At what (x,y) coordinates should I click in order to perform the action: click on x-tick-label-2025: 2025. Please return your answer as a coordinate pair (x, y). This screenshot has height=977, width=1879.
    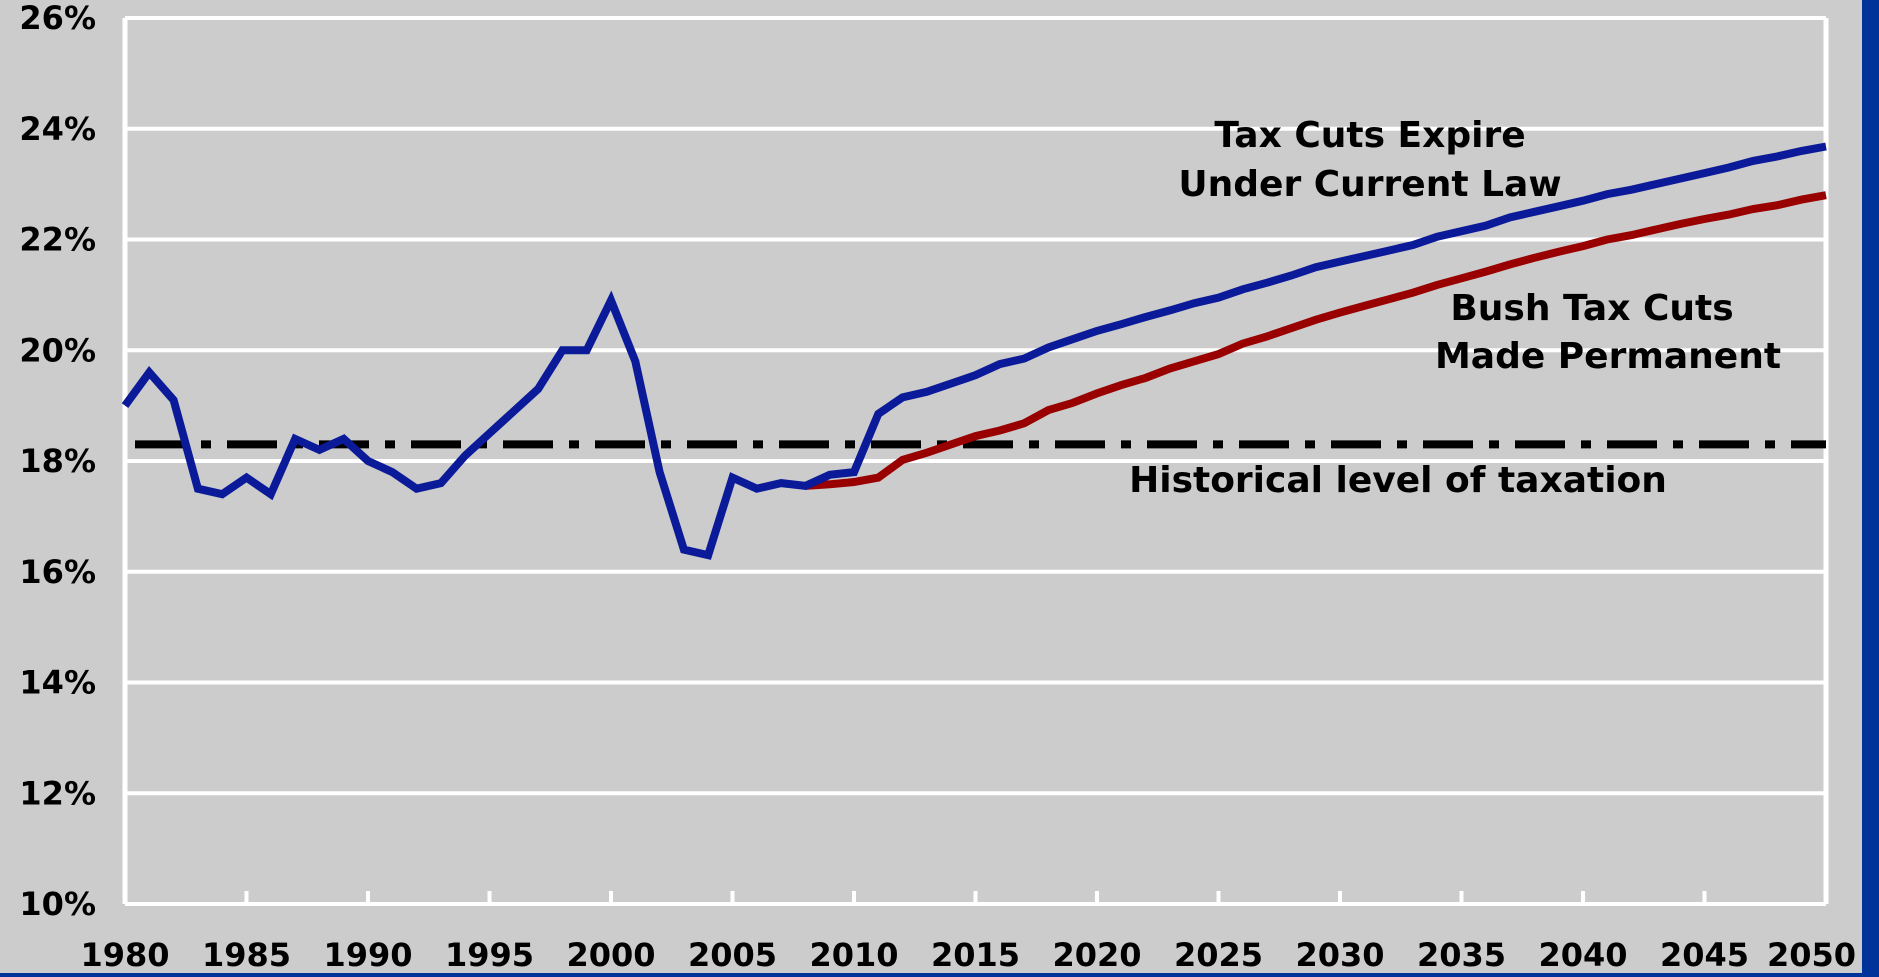
    Looking at the image, I should click on (1218, 954).